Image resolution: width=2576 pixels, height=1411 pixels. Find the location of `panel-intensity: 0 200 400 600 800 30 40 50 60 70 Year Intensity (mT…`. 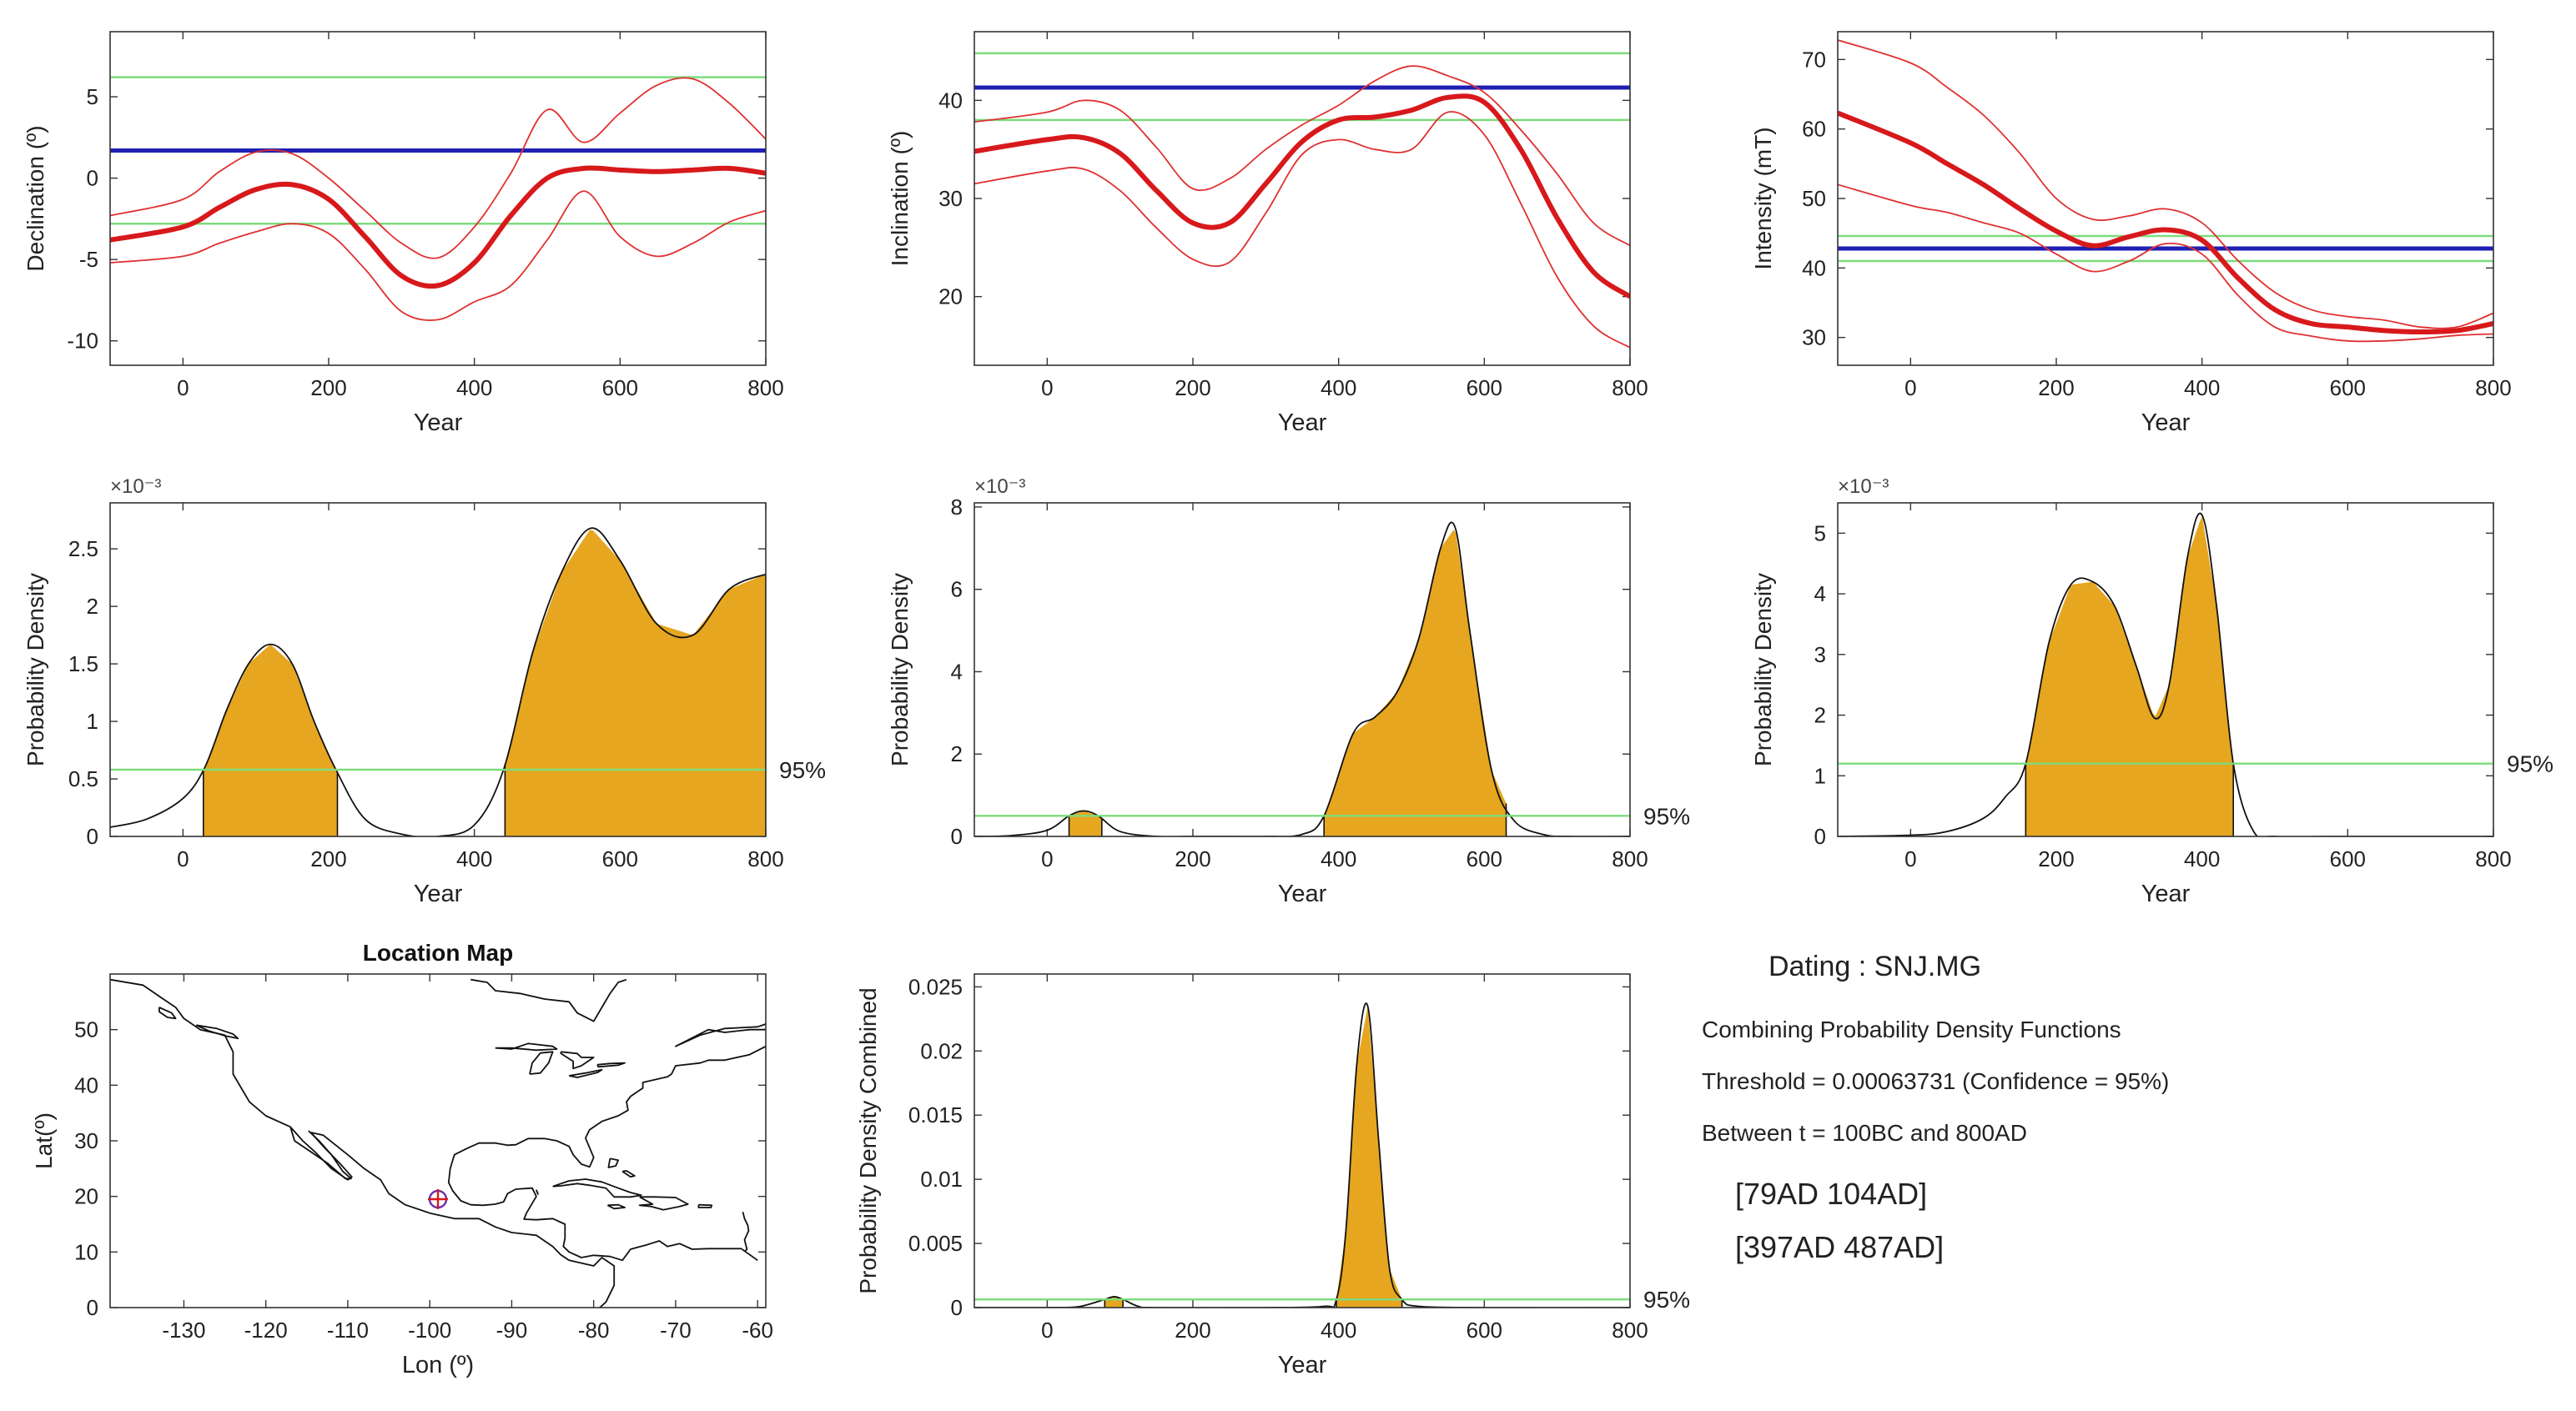

panel-intensity: 0 200 400 600 800 30 40 50 60 70 Year Intensity (mT… is located at coordinates (2131, 233).